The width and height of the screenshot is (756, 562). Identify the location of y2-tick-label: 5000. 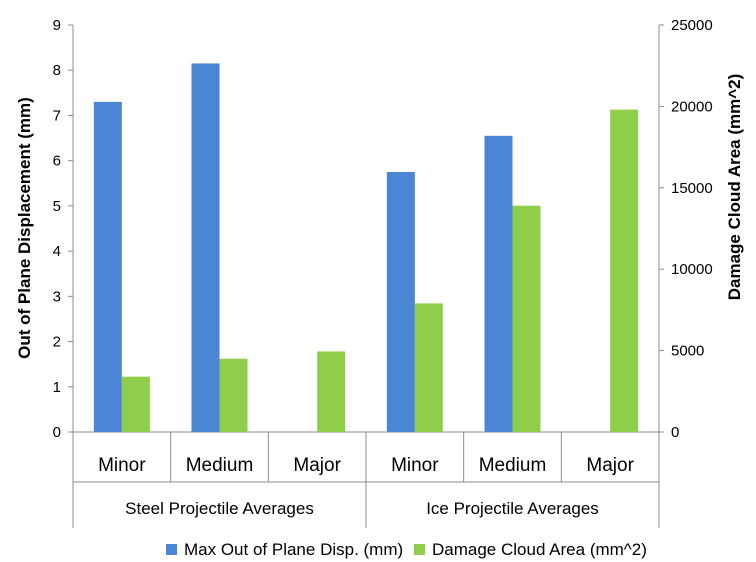
(687, 351).